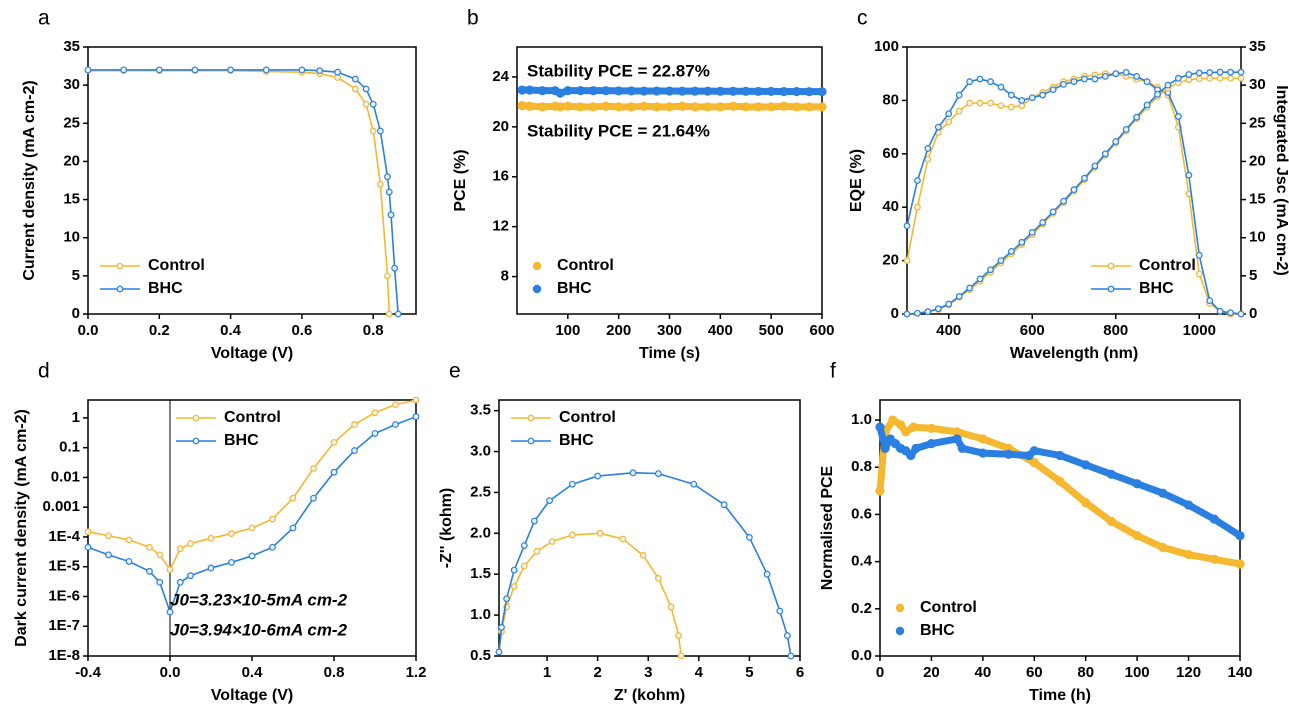 The width and height of the screenshot is (1289, 710). Describe the element at coordinates (1257, 237) in the screenshot. I see `y2-tick-label: 10` at that location.